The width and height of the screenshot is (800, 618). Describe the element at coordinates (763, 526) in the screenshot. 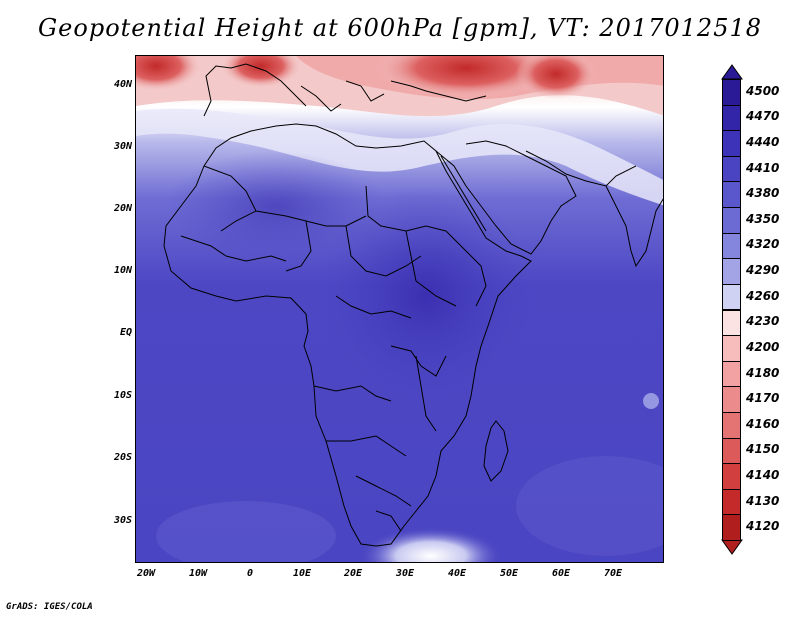

I see `colorbar-label: 4120` at that location.